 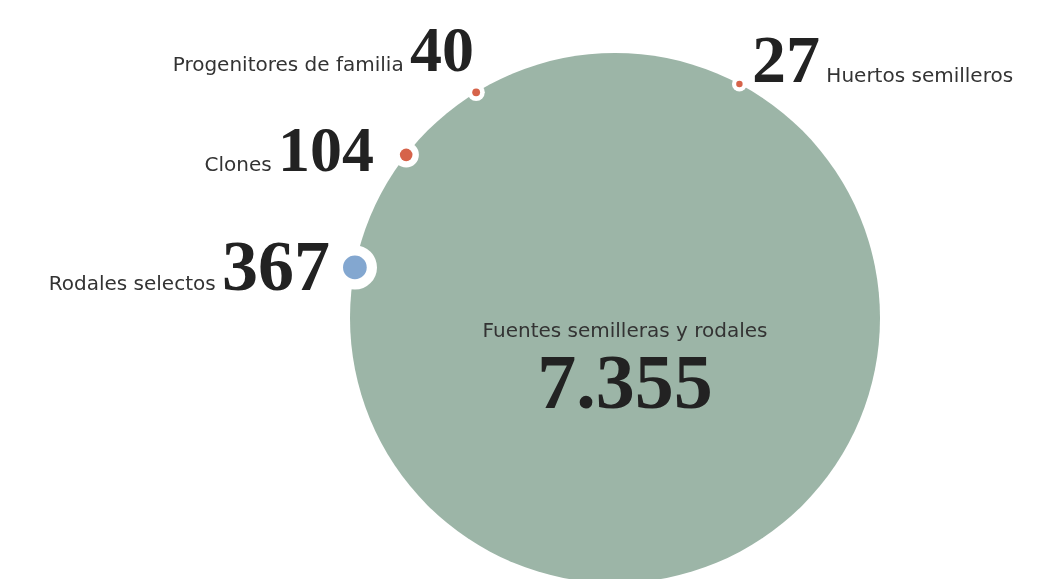 I want to click on data-label: 40, so click(x=442, y=49).